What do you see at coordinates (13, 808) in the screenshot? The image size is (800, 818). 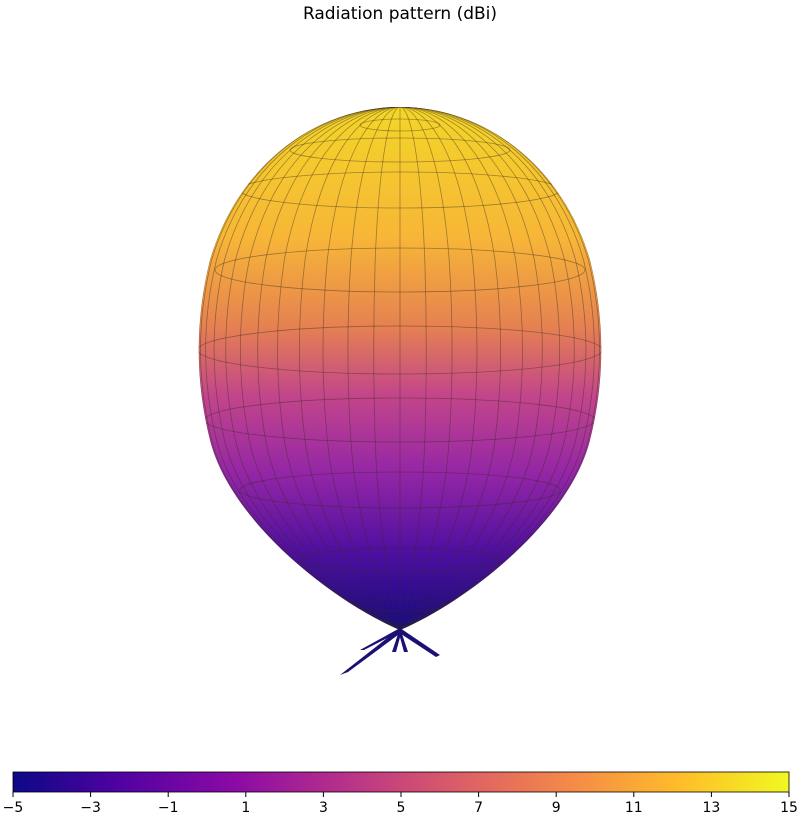 I see `colorbar-tick-label: −5` at bounding box center [13, 808].